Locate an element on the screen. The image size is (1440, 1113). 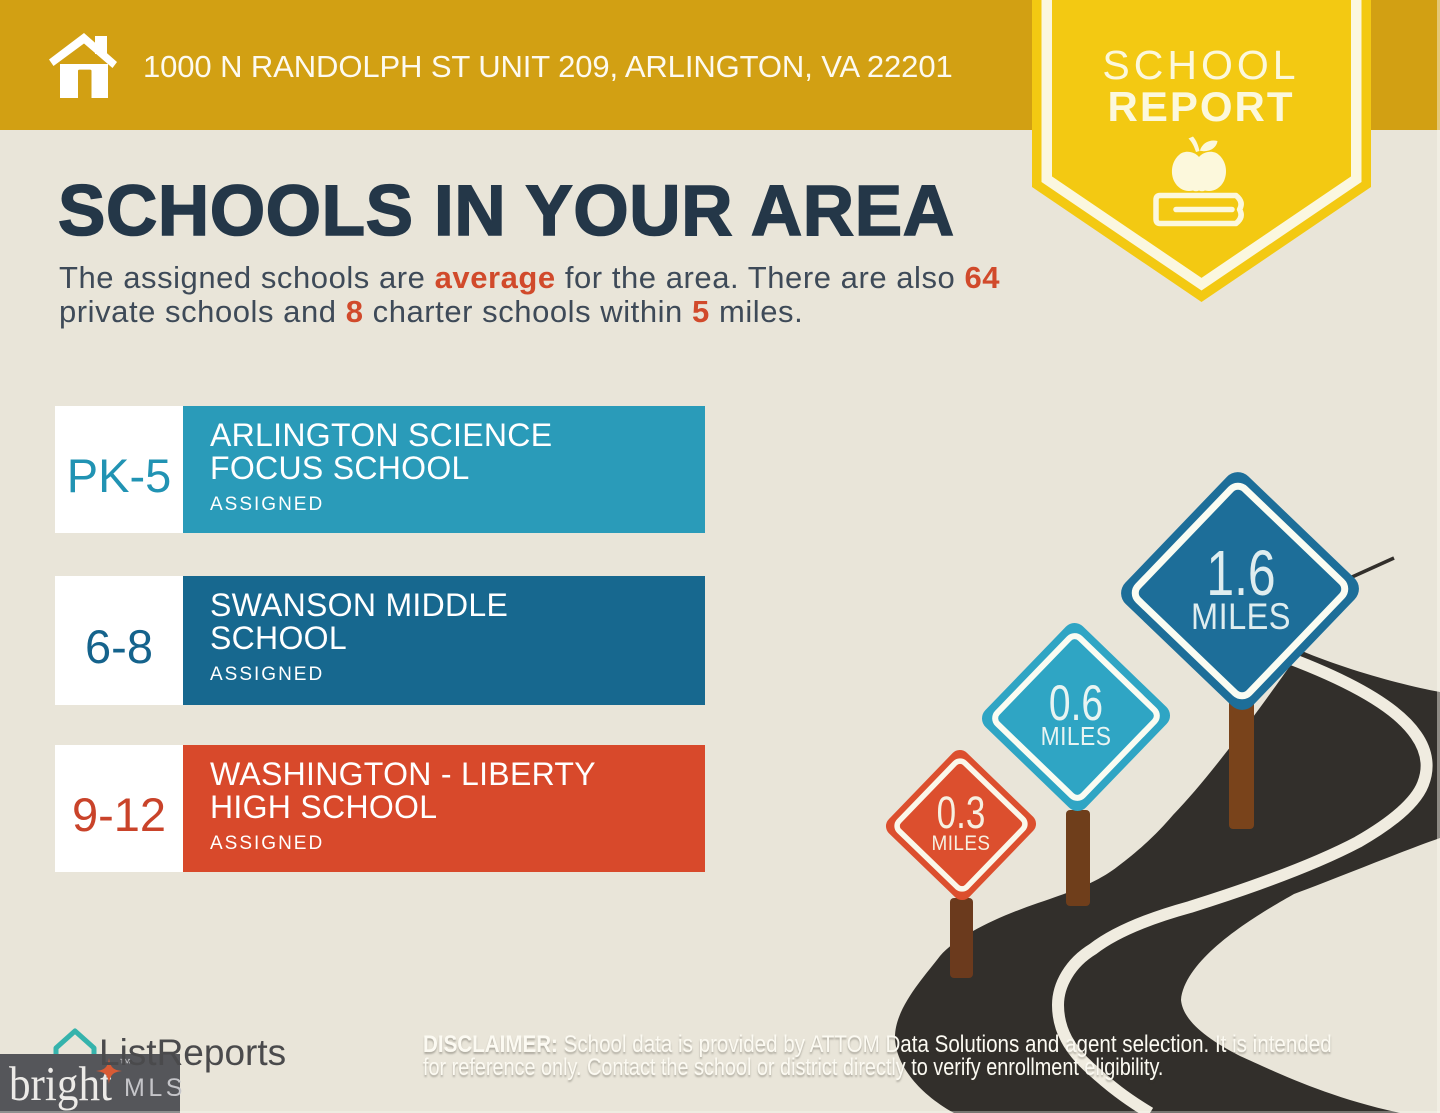
svg-text: SCHOOL is located at coordinates (1200, 65).